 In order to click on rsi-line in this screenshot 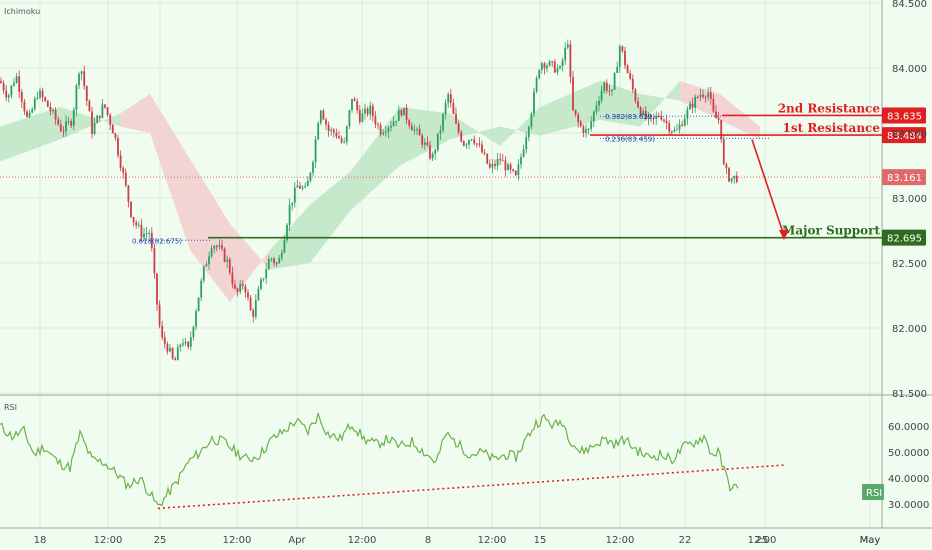, I will do `click(369, 459)`.